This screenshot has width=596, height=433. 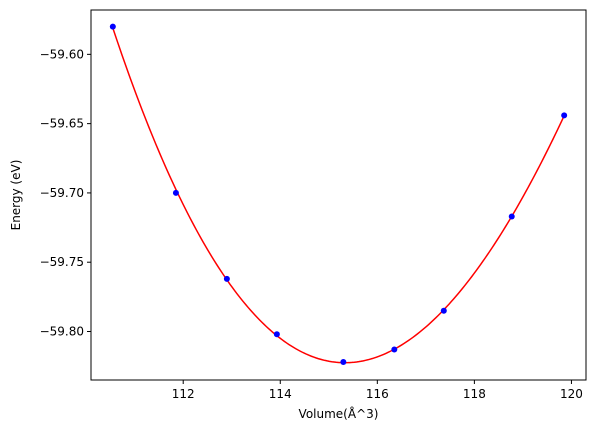 What do you see at coordinates (62, 262) in the screenshot?
I see `y-tick-label: −59.75` at bounding box center [62, 262].